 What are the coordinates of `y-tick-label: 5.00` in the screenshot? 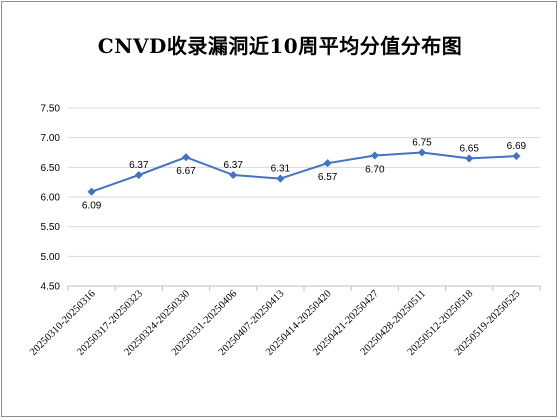 It's located at (51, 257).